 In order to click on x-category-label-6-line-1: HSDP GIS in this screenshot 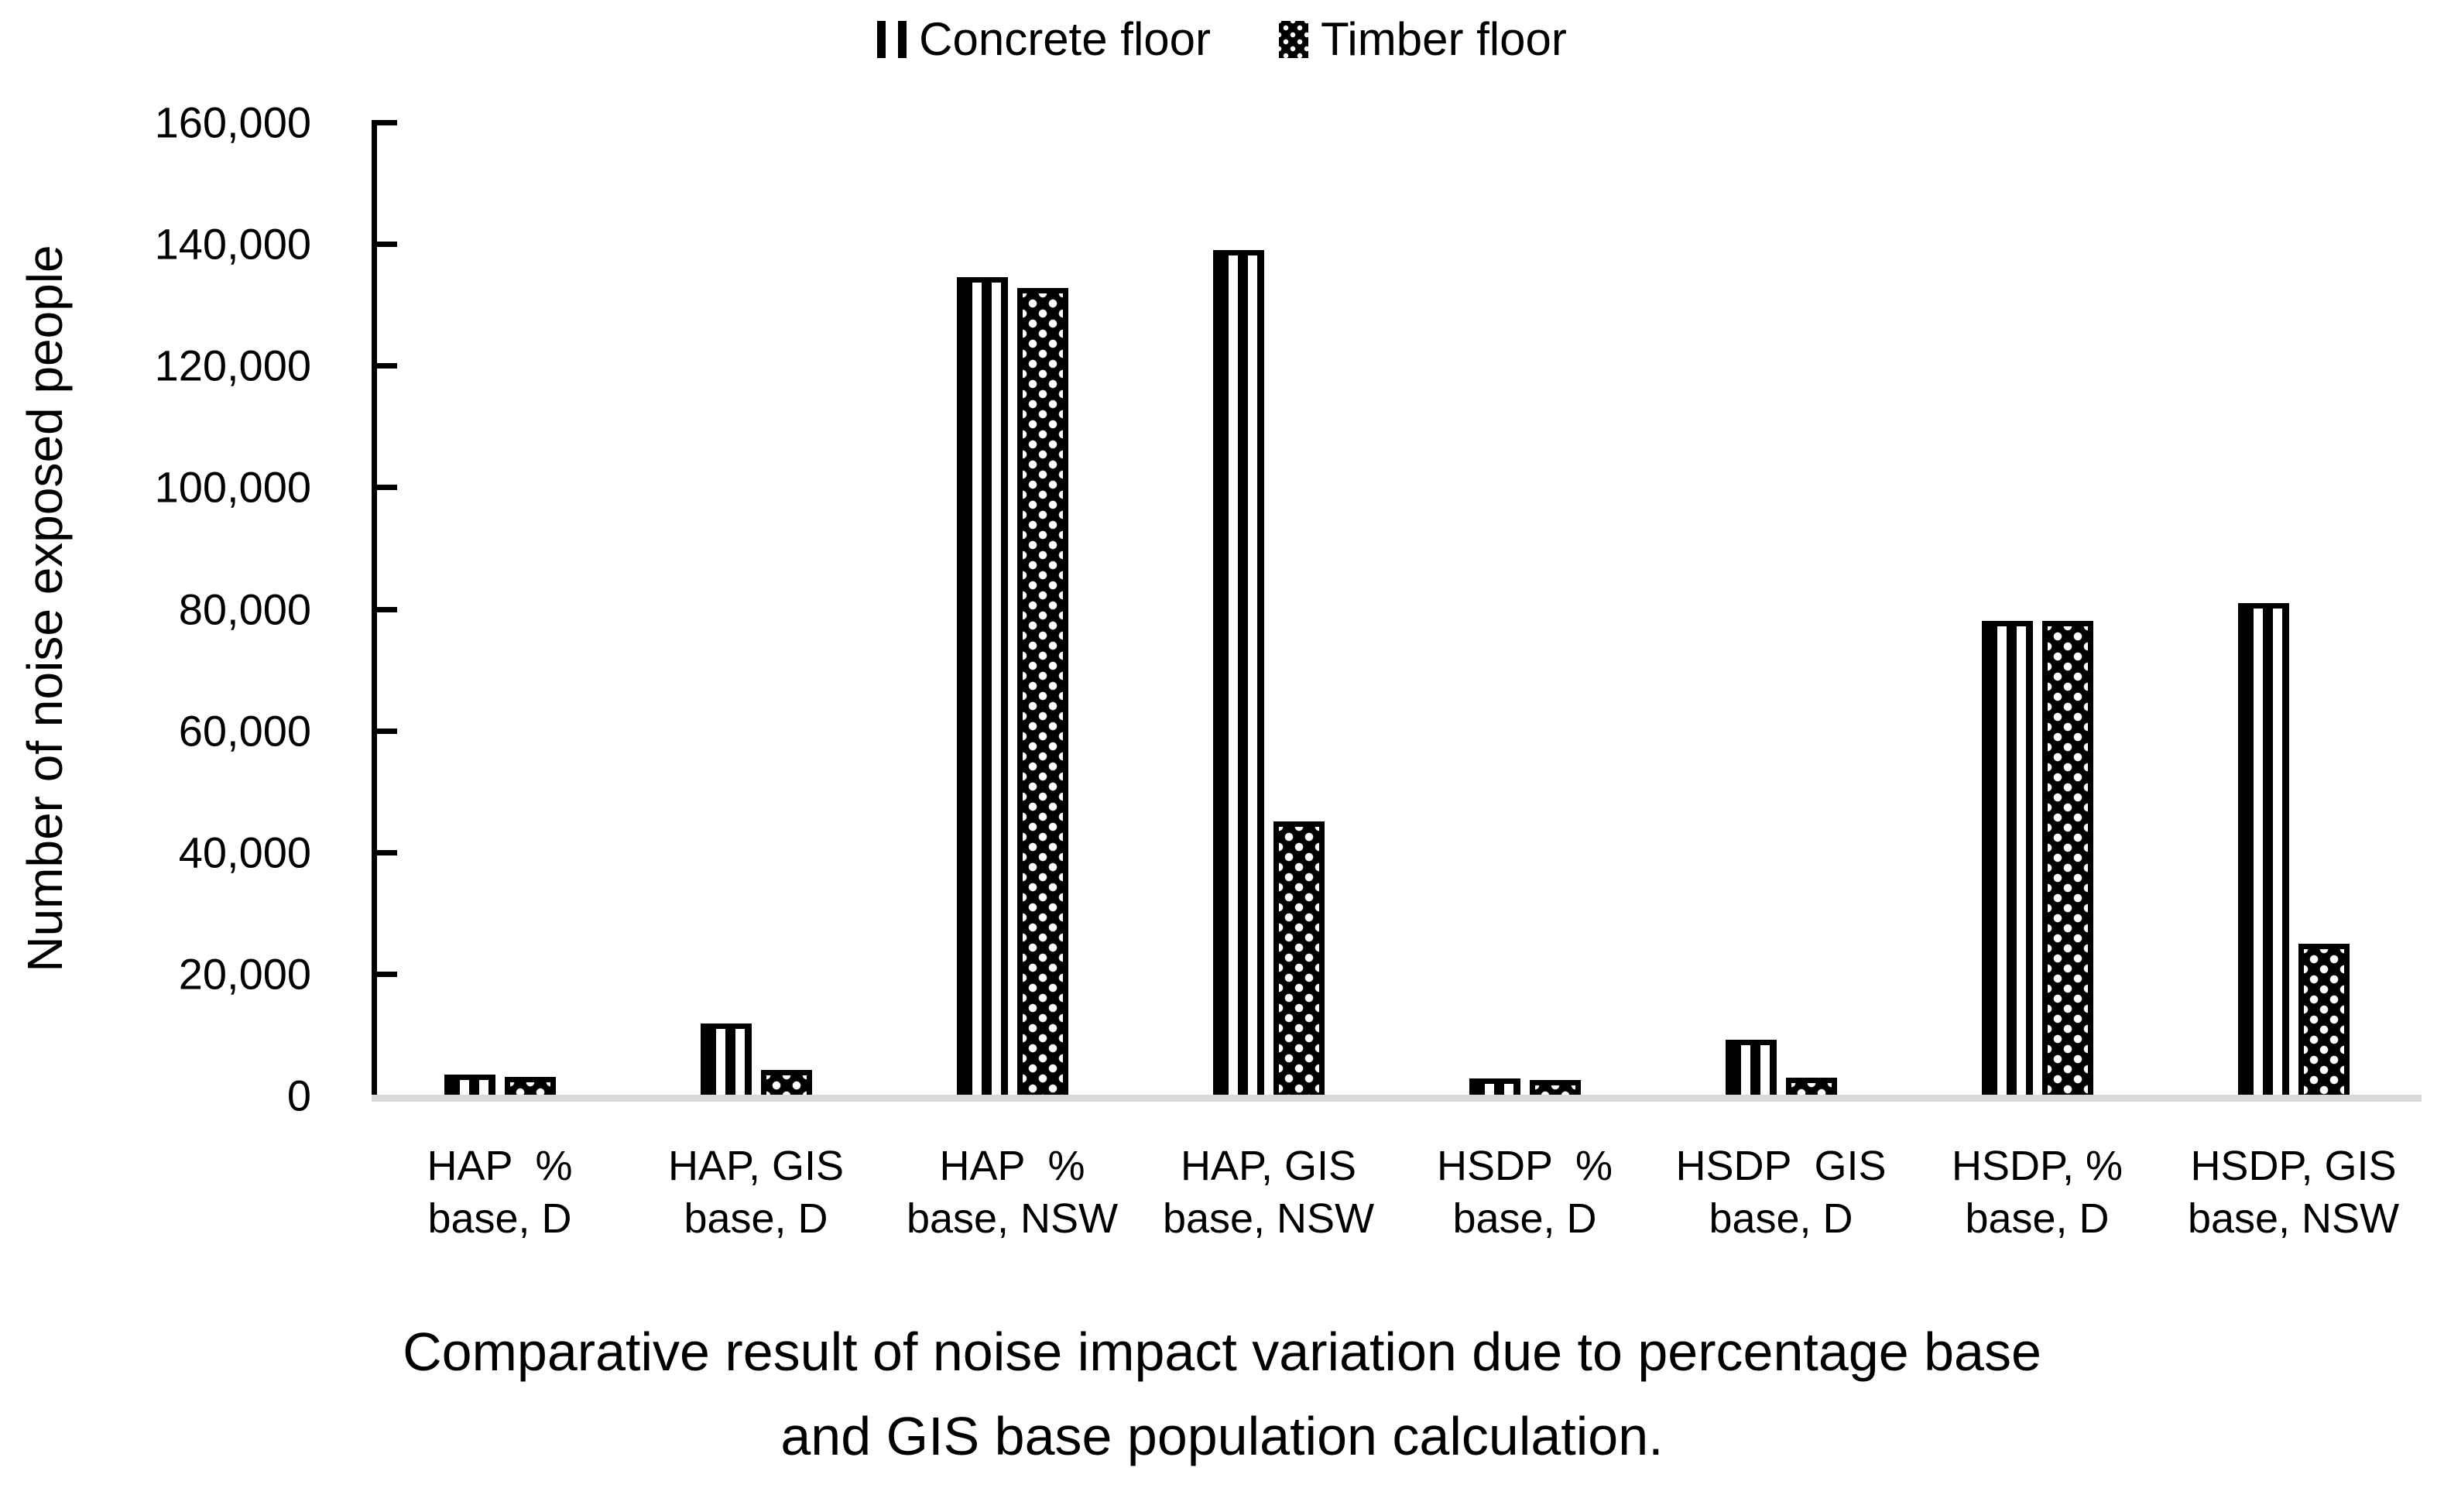, I will do `click(1781, 1166)`.